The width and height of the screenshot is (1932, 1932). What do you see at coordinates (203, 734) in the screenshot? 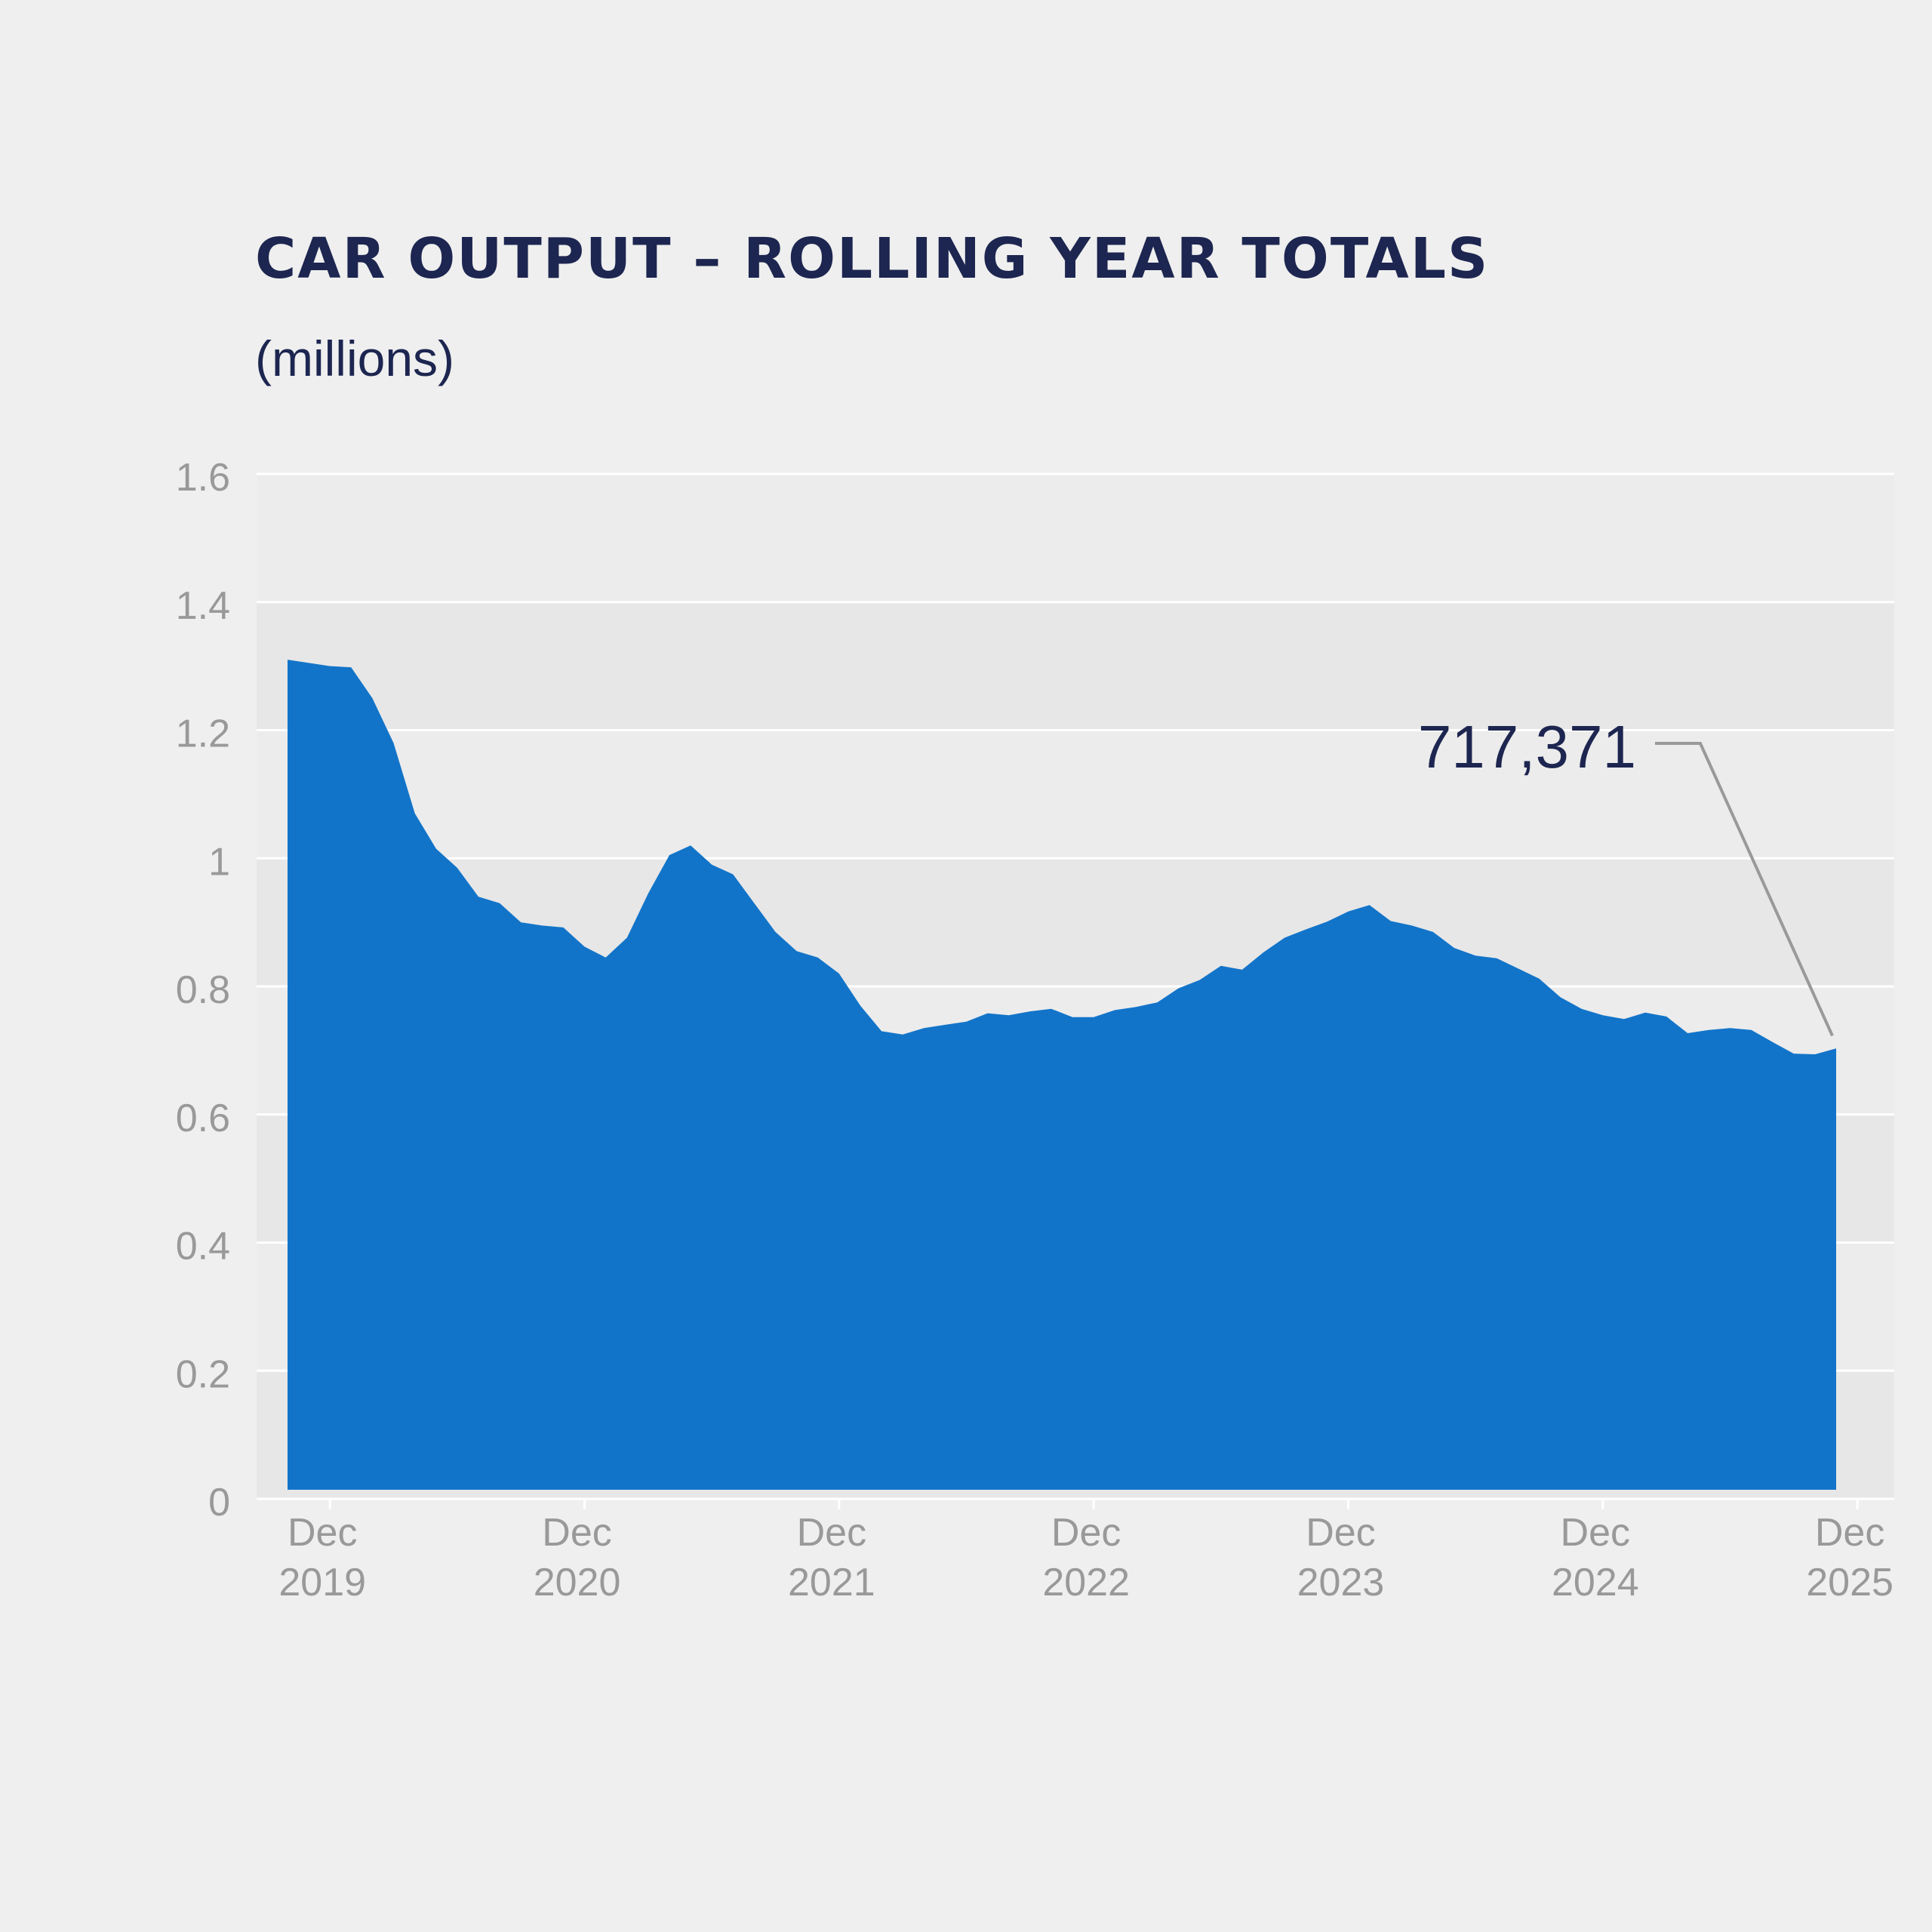
I see `y-tick-label: 1.2` at bounding box center [203, 734].